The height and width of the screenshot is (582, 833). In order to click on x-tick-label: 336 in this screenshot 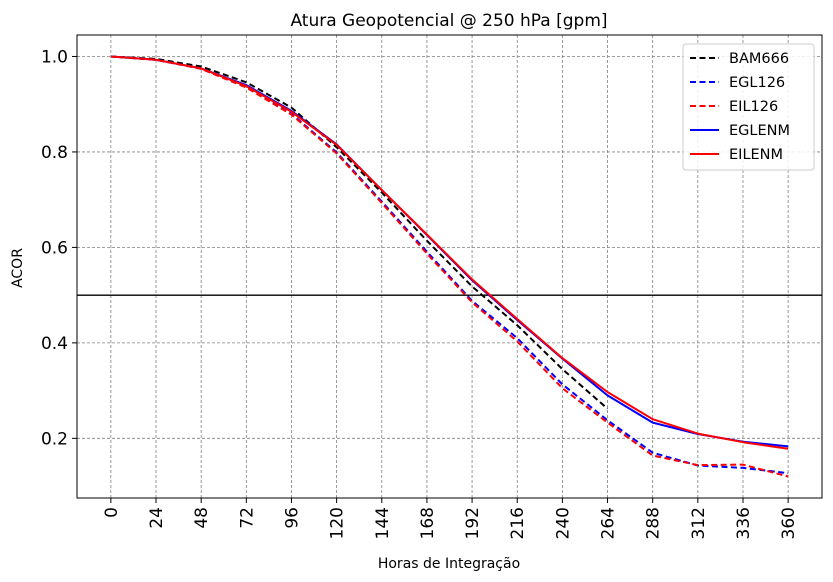, I will do `click(744, 523)`.